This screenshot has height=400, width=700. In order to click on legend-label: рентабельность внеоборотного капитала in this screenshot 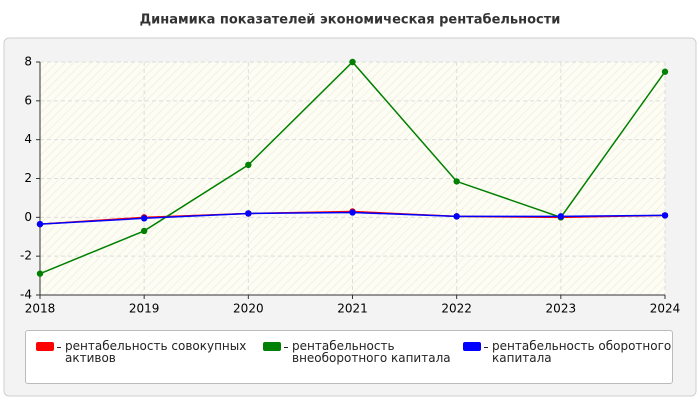, I will do `click(371, 352)`.